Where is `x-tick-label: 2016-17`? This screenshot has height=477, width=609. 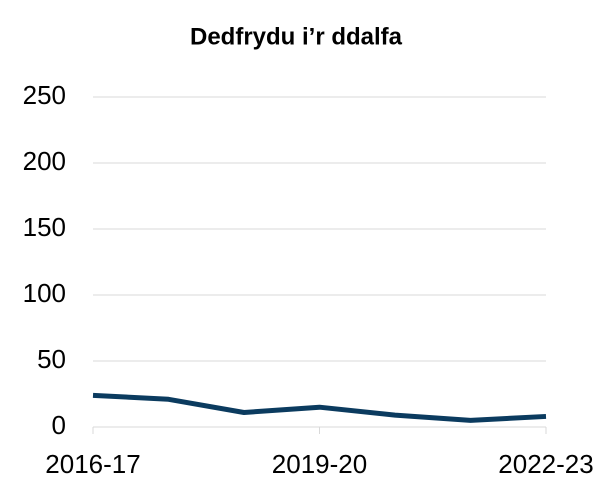
x-tick-label: 2016-17 is located at coordinates (92, 463).